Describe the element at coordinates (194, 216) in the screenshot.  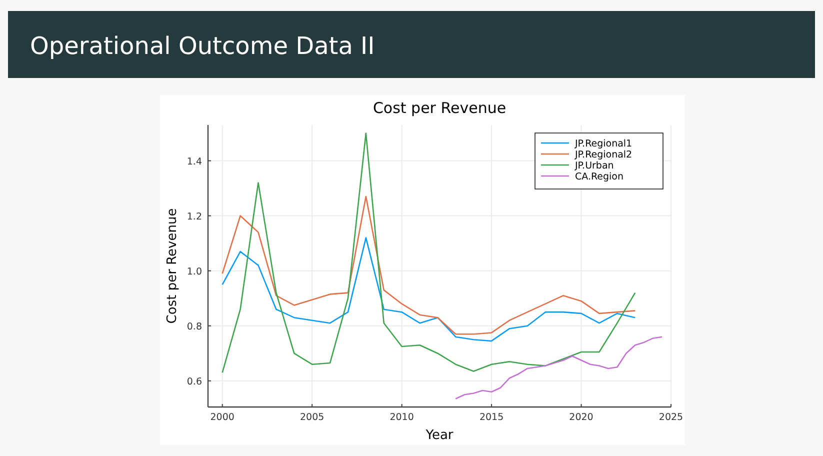
I see `y-tick-label: 1.2` at that location.